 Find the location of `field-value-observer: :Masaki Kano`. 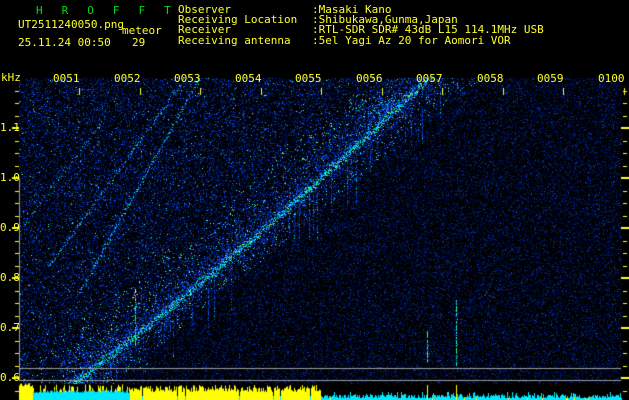

field-value-observer: :Masaki Kano is located at coordinates (352, 9).